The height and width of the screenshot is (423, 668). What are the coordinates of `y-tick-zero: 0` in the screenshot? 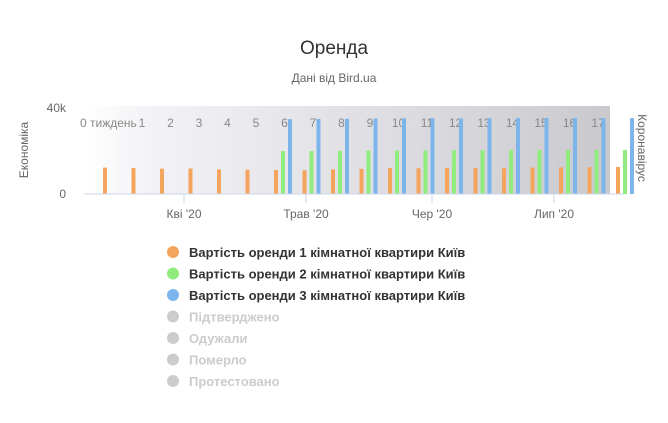 It's located at (62, 194).